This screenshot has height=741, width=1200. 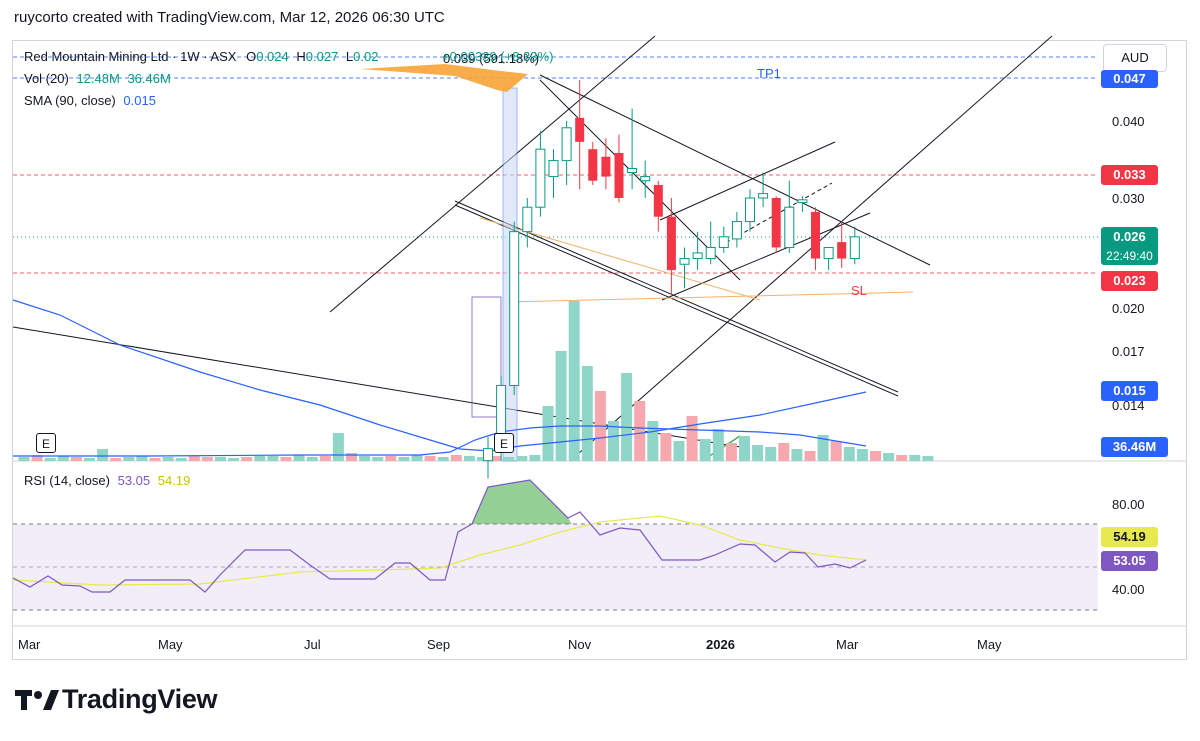 I want to click on breakout-volume-box, so click(x=486, y=357).